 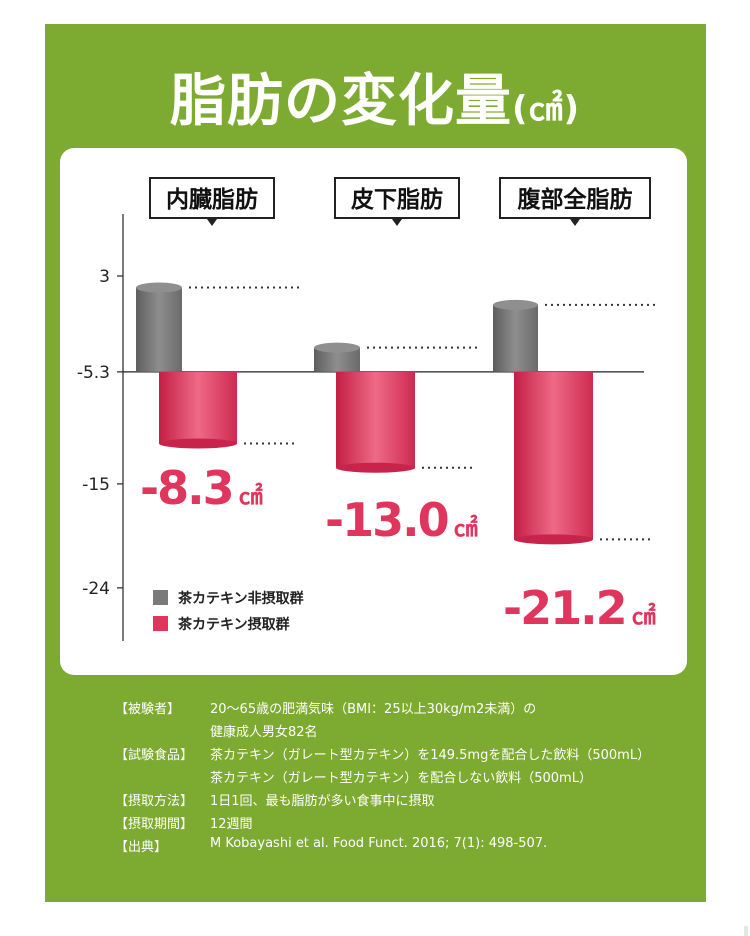 What do you see at coordinates (104, 277) in the screenshot?
I see `y-tick-label: 3` at bounding box center [104, 277].